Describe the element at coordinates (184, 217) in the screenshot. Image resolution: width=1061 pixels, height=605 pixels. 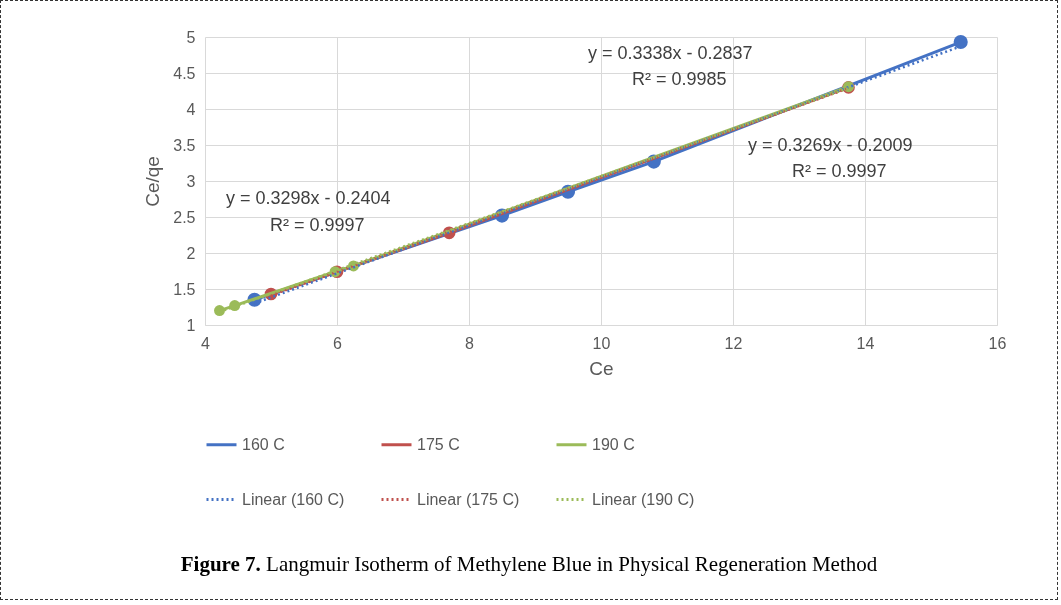
I see `y-tick-label: 2.5` at that location.